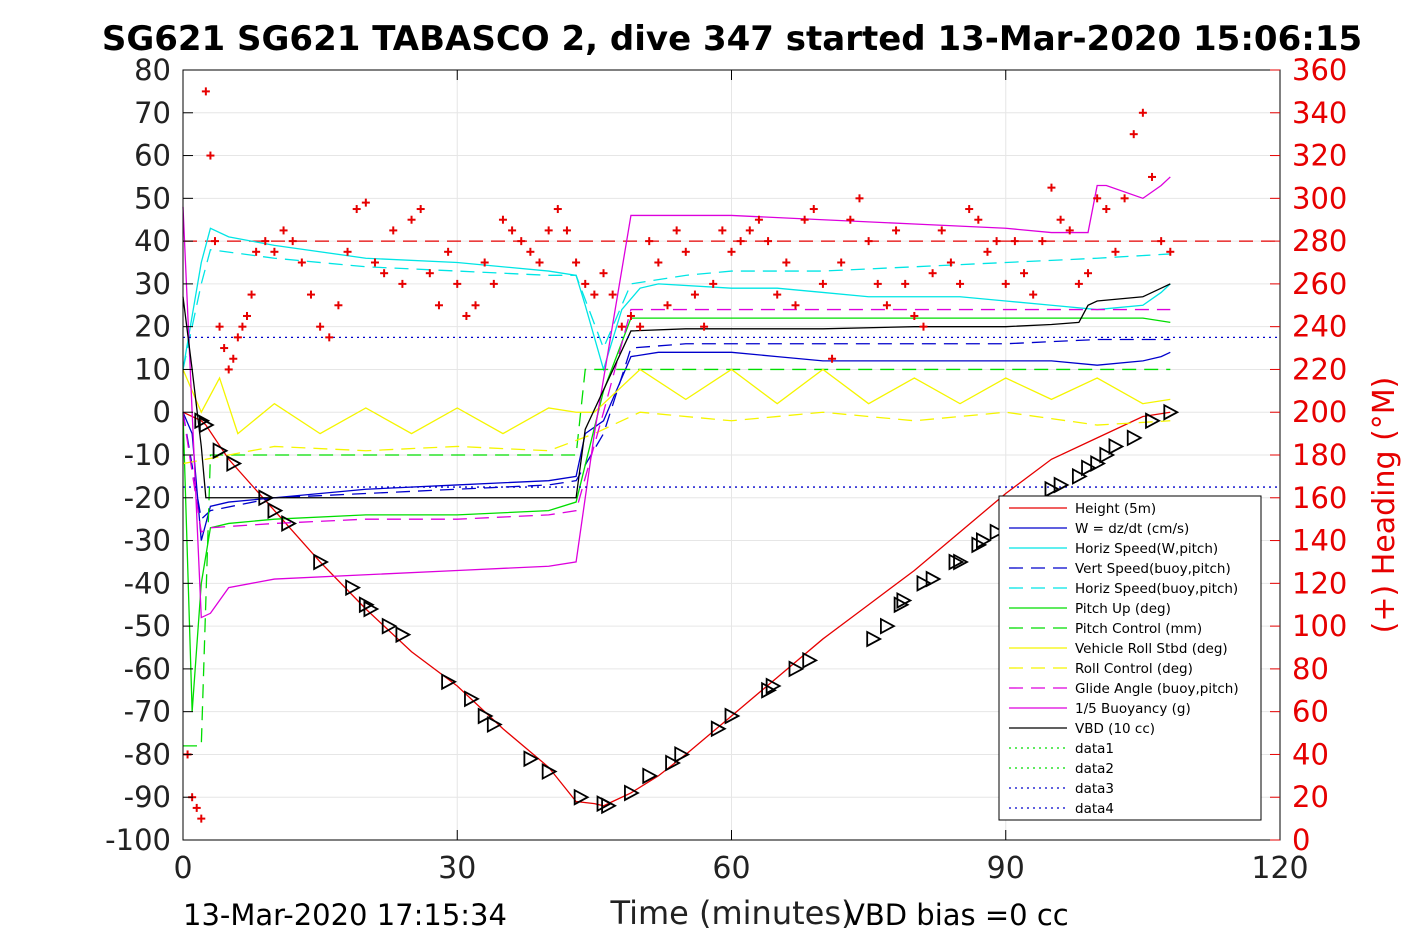 This screenshot has width=1417, height=945. What do you see at coordinates (147, 754) in the screenshot?
I see `y-tick-label: -80` at bounding box center [147, 754].